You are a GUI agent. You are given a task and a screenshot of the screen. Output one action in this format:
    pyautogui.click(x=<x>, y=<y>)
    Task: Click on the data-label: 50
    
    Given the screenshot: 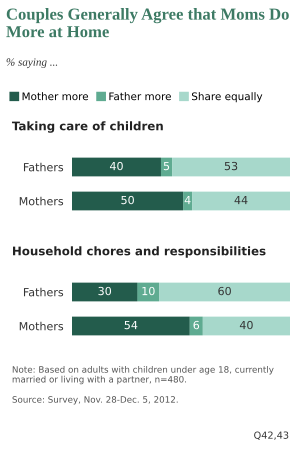 What is the action you would take?
    pyautogui.click(x=127, y=200)
    